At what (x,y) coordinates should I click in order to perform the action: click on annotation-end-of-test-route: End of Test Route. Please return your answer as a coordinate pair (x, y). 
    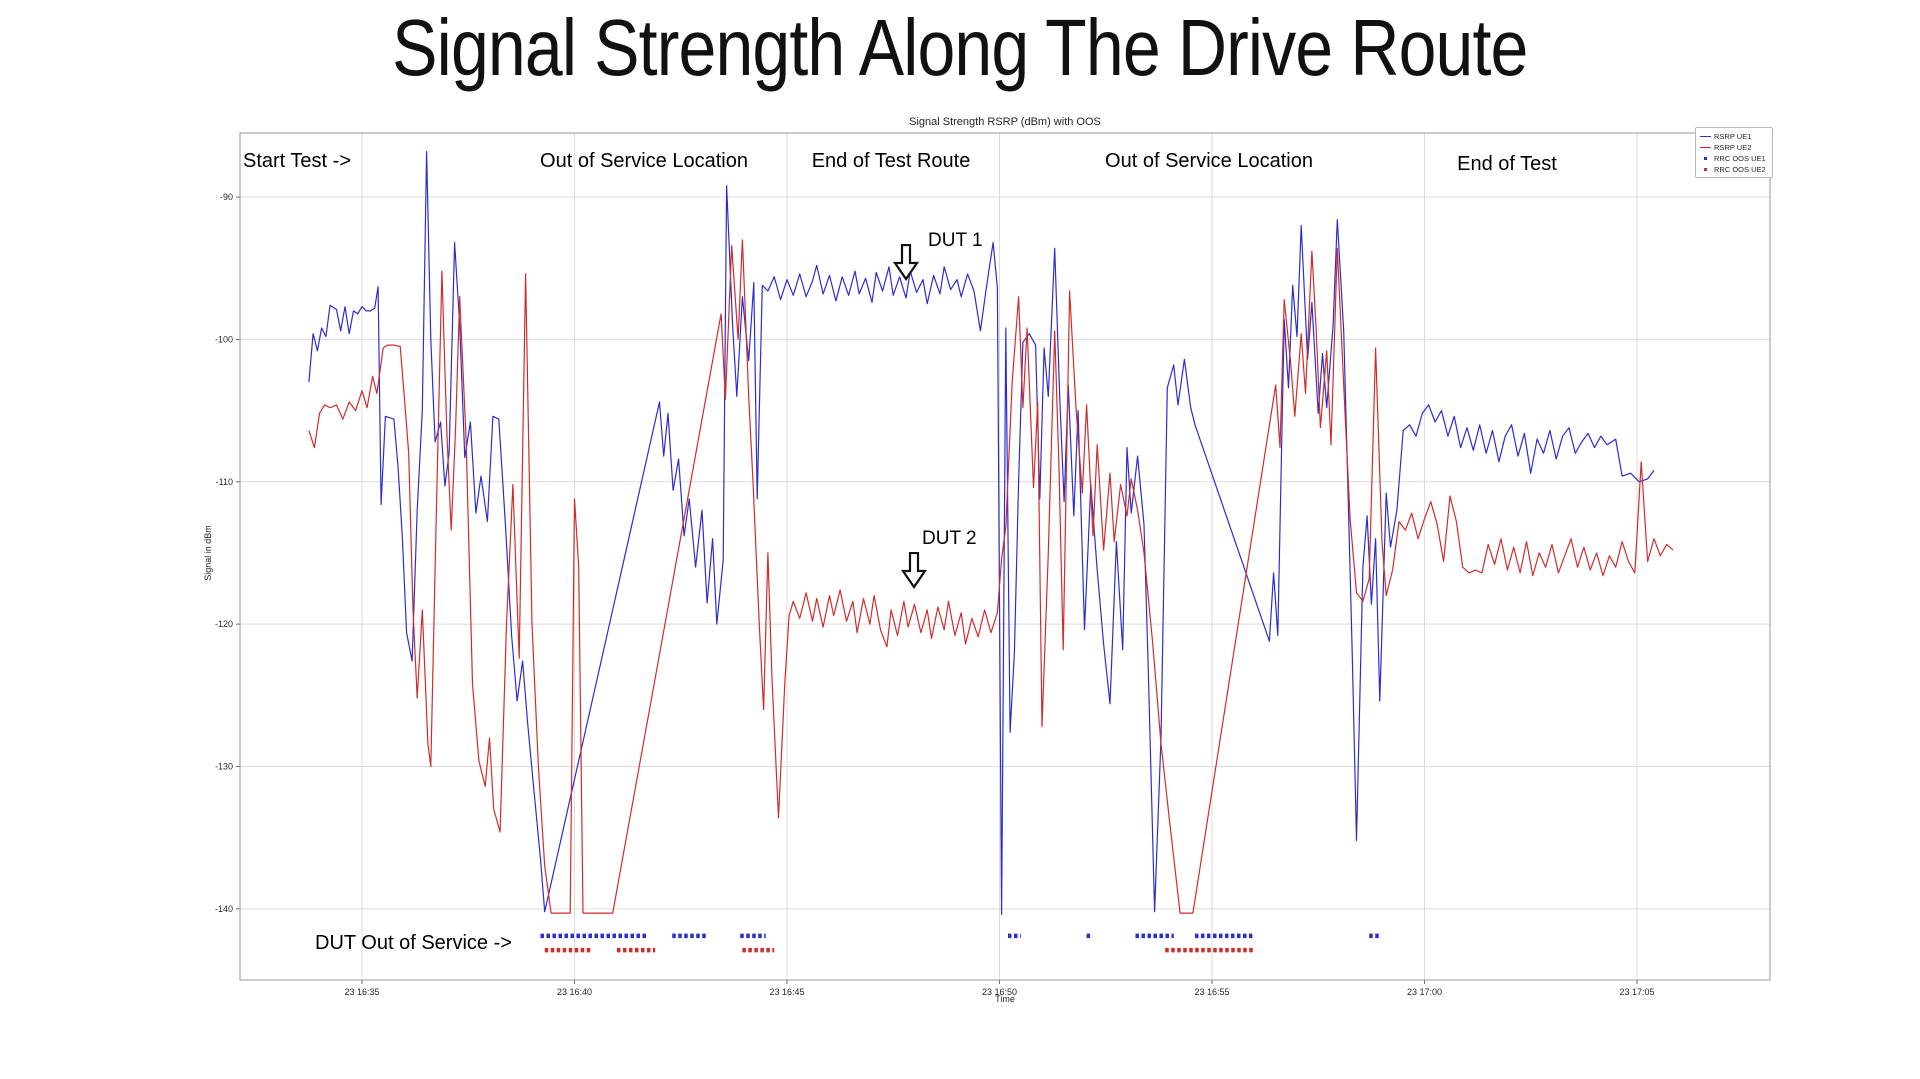
    Looking at the image, I should click on (891, 161).